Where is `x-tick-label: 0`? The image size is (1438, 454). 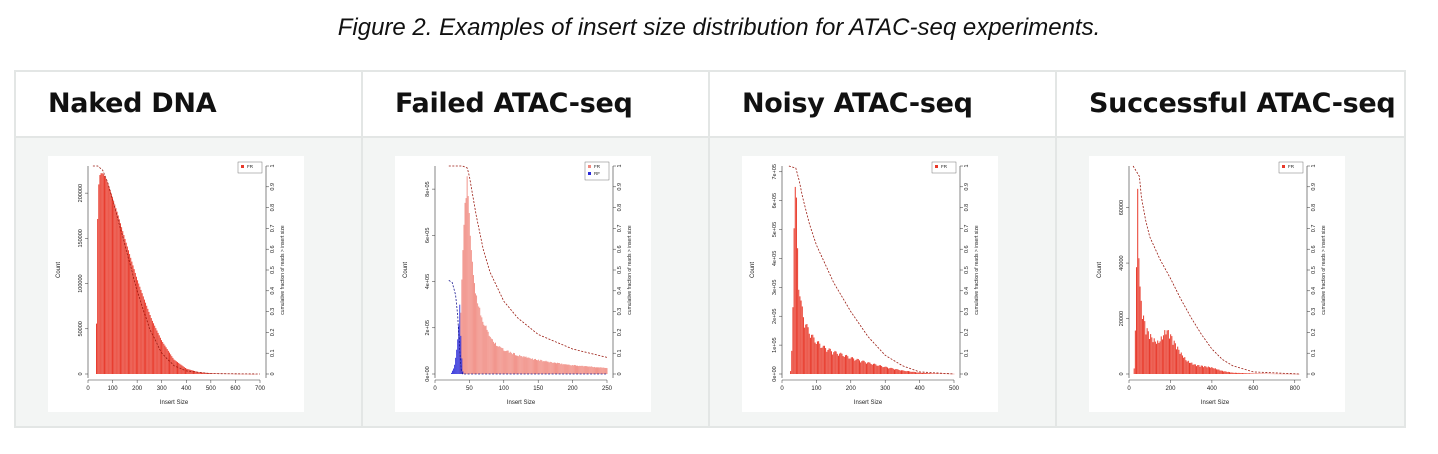
x-tick-label: 0 is located at coordinates (782, 389).